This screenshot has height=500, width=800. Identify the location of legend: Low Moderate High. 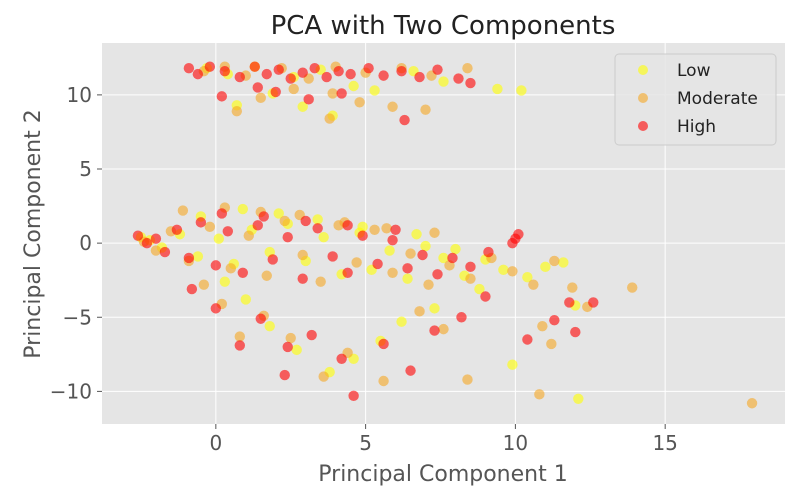
(695, 99).